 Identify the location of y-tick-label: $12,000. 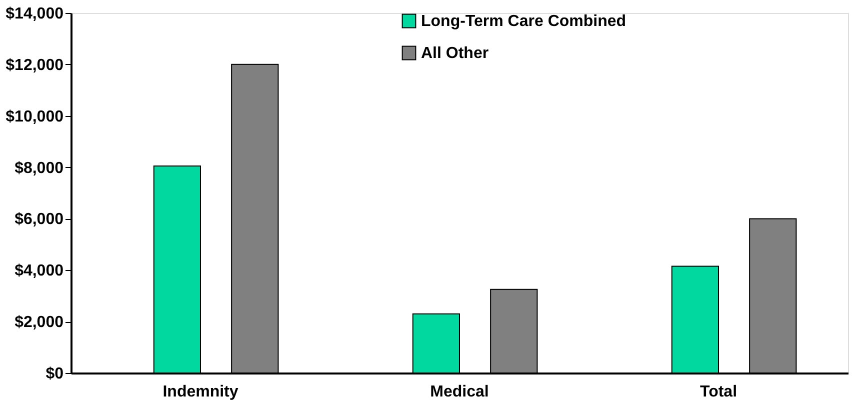
(35, 65).